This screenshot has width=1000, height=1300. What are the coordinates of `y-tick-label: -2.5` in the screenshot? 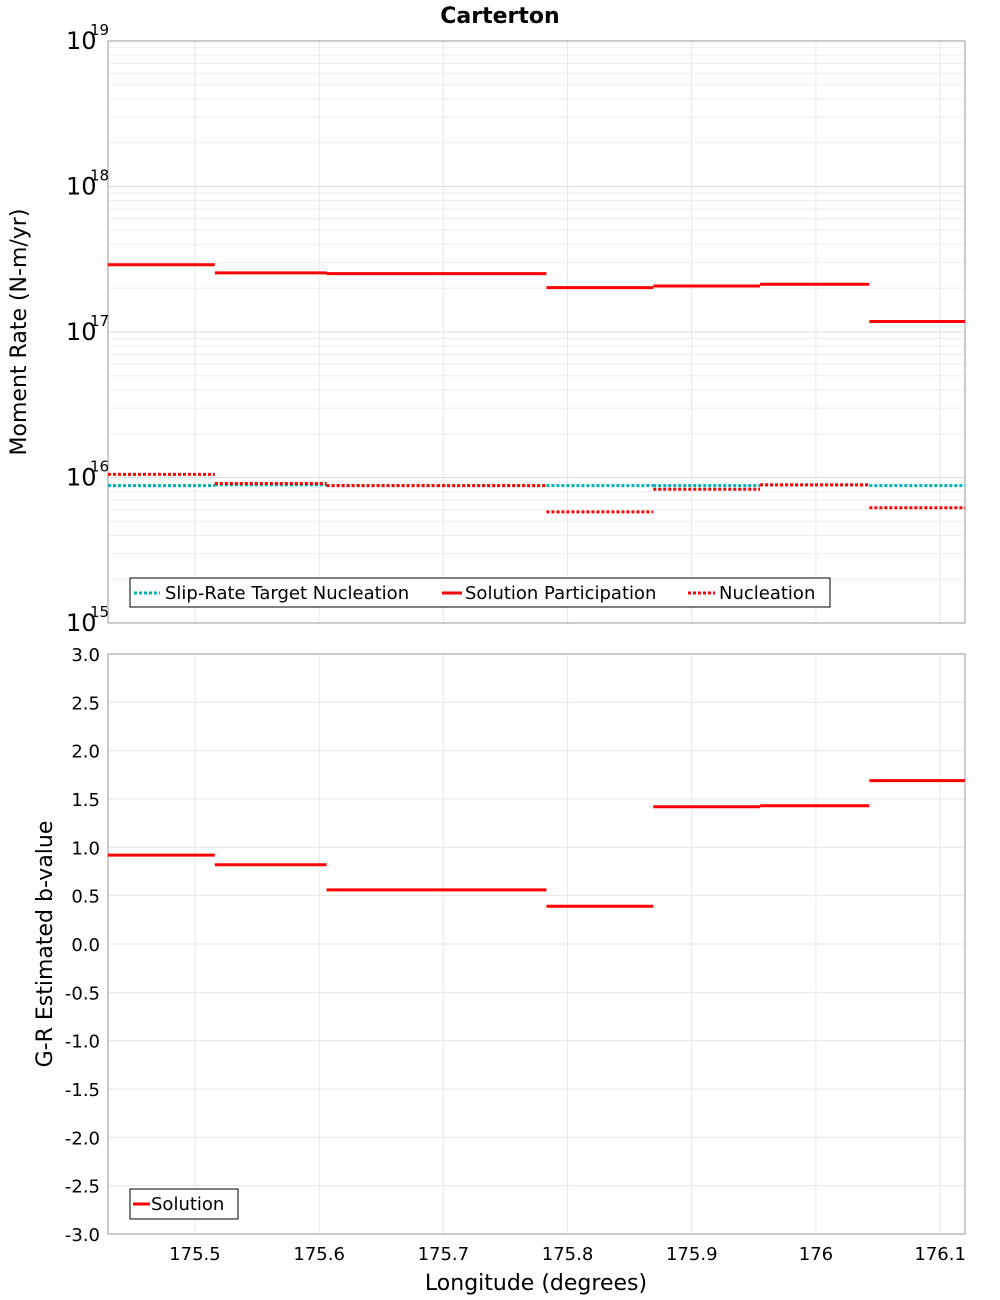 It's located at (82, 1187).